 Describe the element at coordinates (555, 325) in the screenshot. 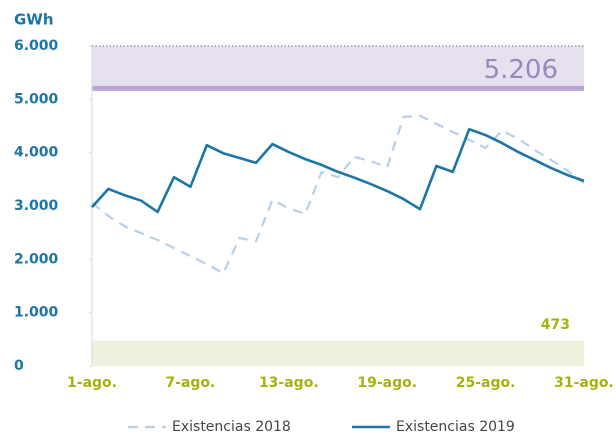

I see `reference-label: 473` at that location.